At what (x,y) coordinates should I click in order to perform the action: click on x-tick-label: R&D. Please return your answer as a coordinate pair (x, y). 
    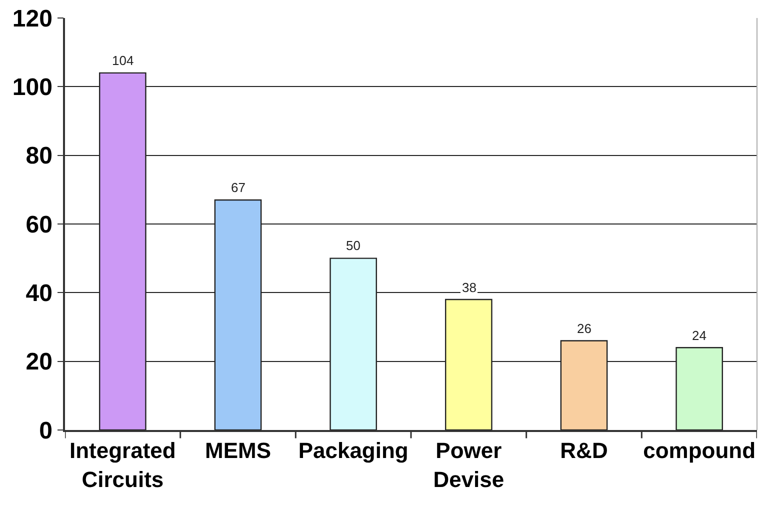
    Looking at the image, I should click on (584, 451).